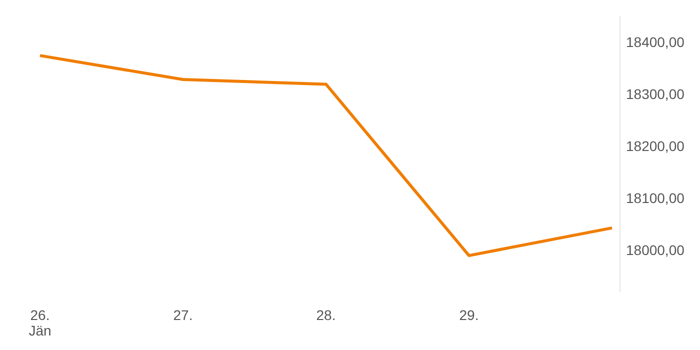 The image size is (700, 350). Describe the element at coordinates (655, 250) in the screenshot. I see `y-tick-label: 18000,00` at that location.